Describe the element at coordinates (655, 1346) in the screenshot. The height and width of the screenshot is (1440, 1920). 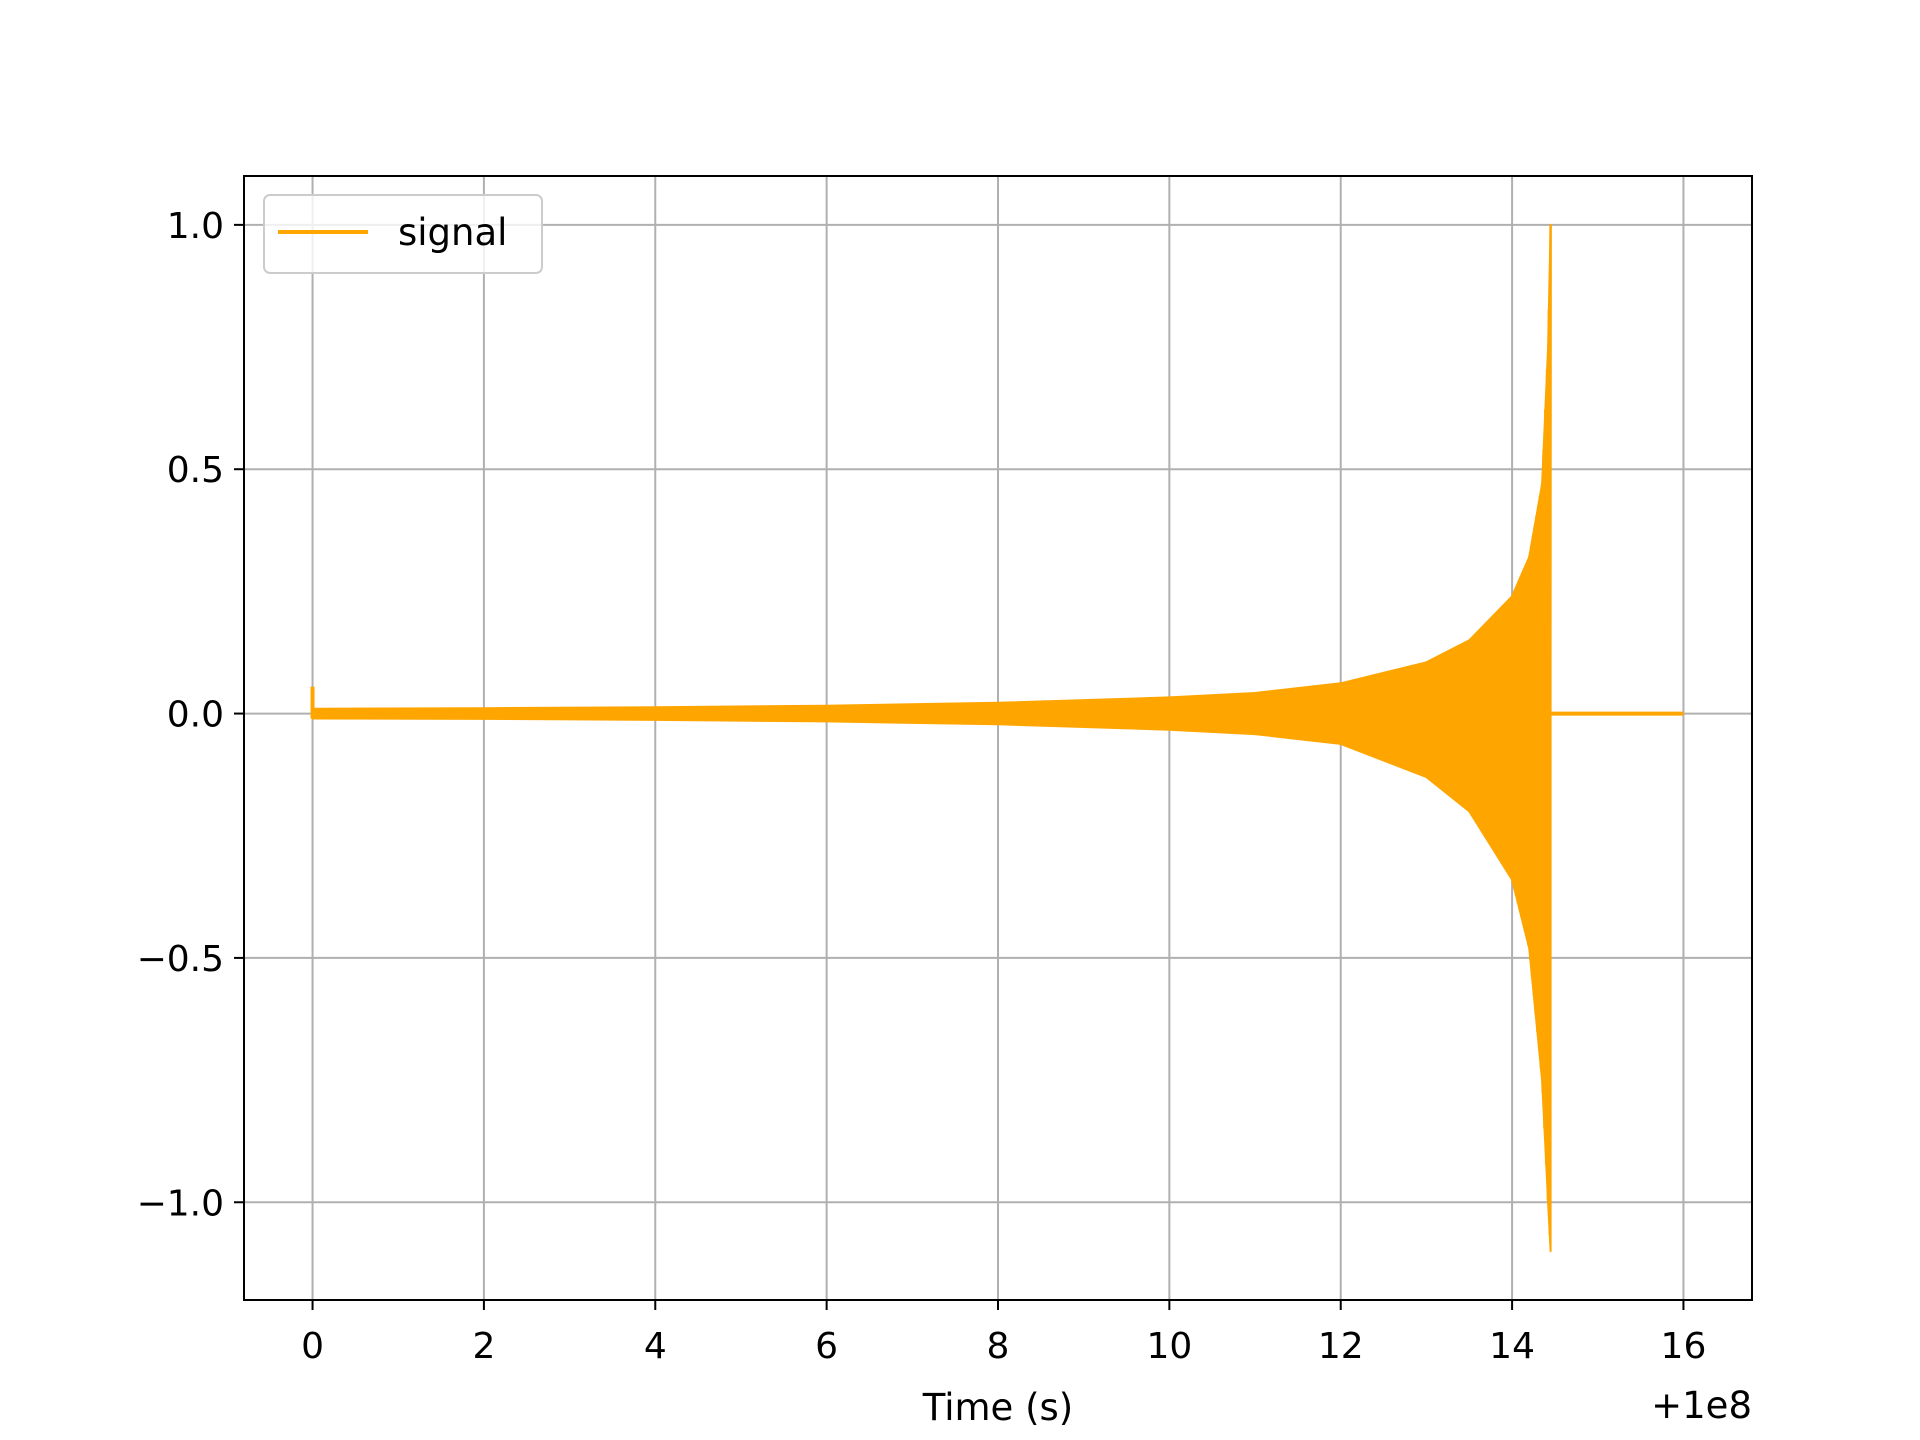
I see `x-tick-label: 4` at that location.